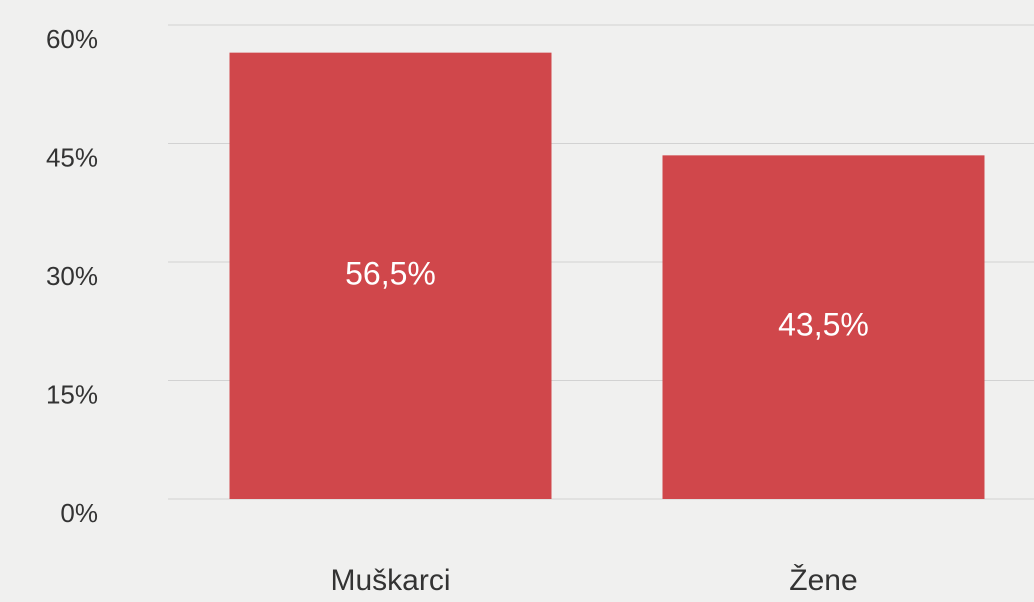 The width and height of the screenshot is (1034, 602). I want to click on y-tick-label: 45%, so click(72, 157).